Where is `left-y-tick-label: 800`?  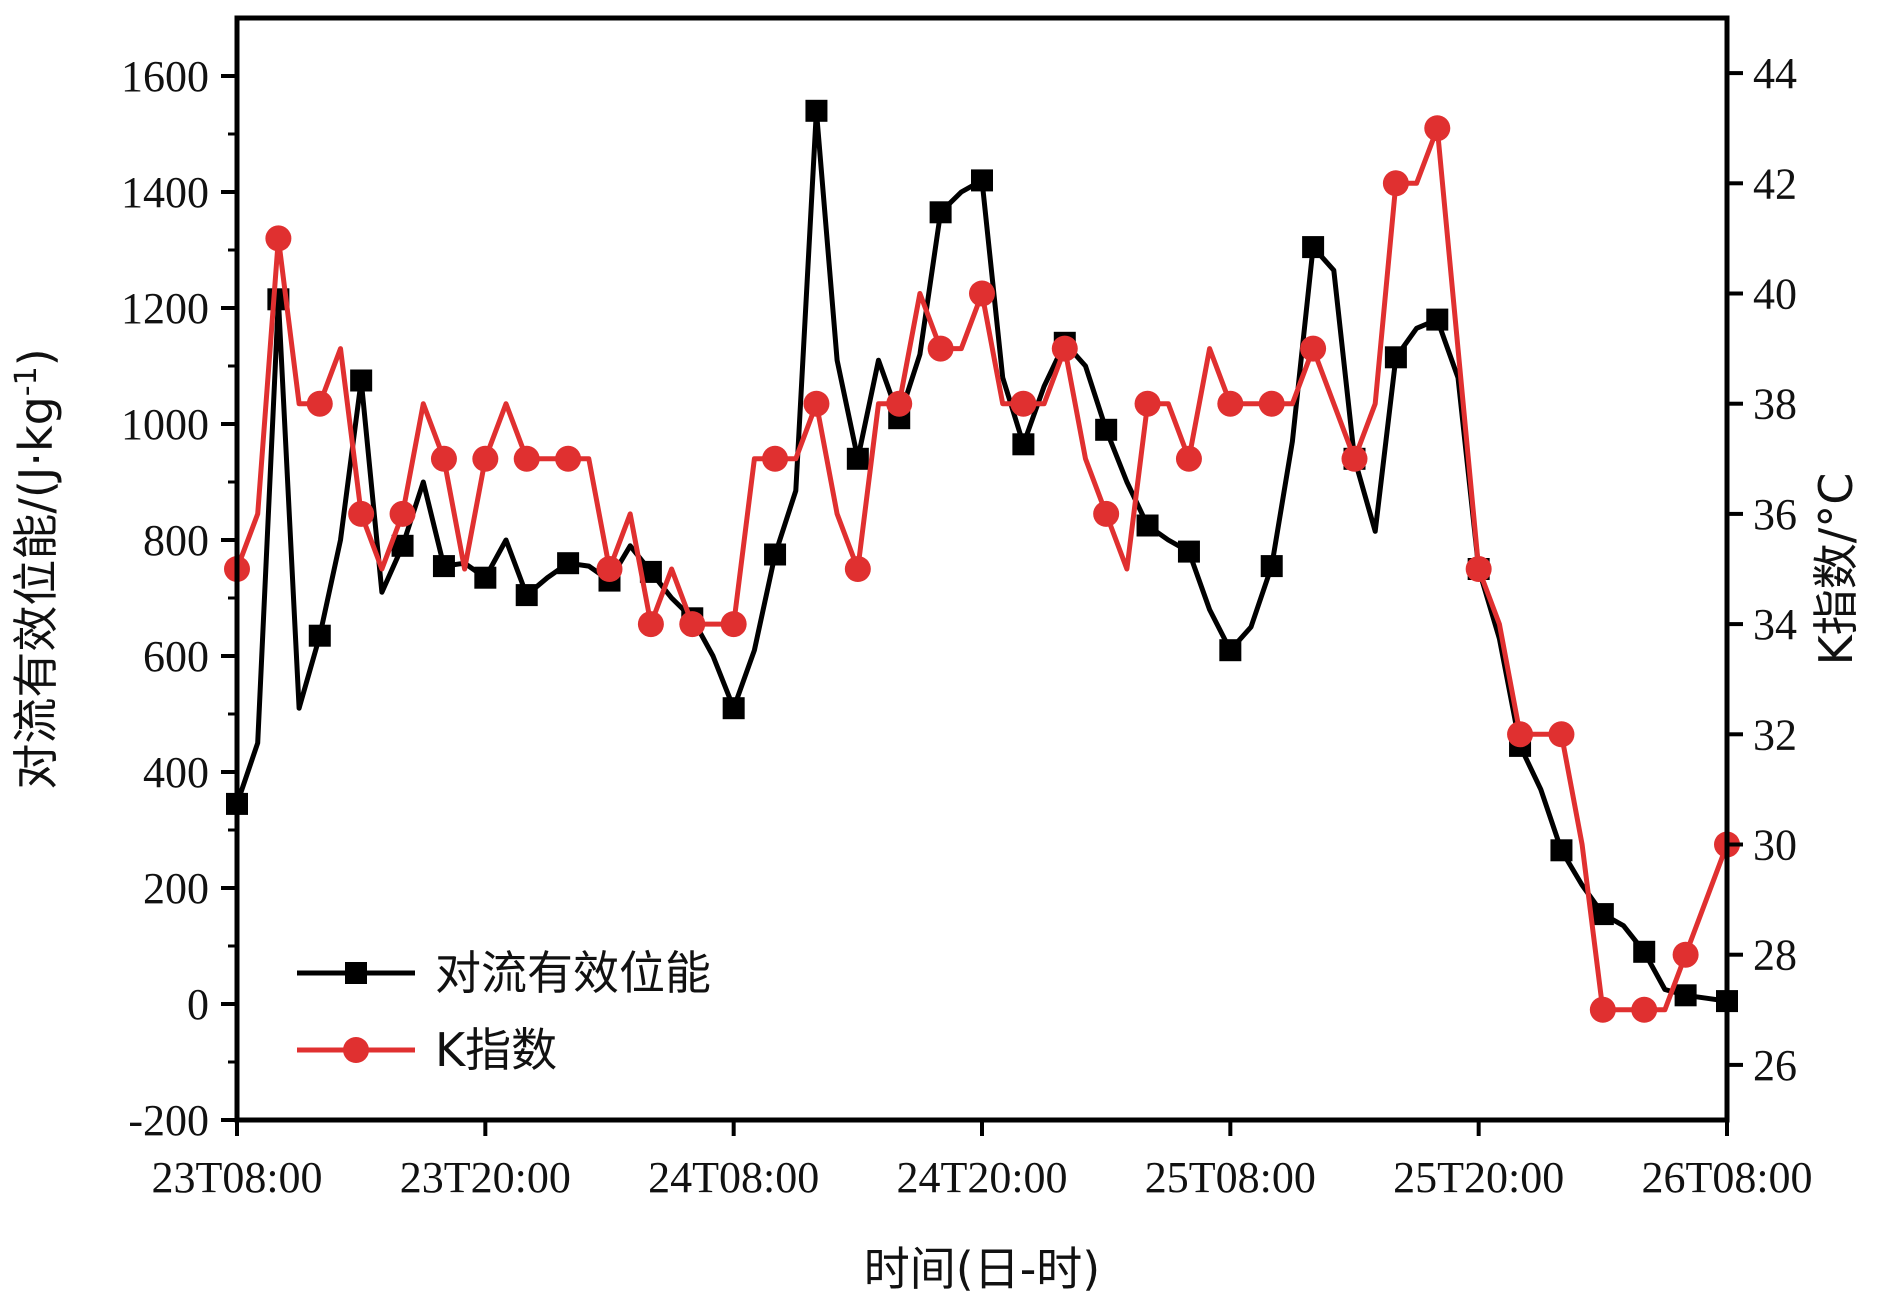
left-y-tick-label: 800 is located at coordinates (176, 540).